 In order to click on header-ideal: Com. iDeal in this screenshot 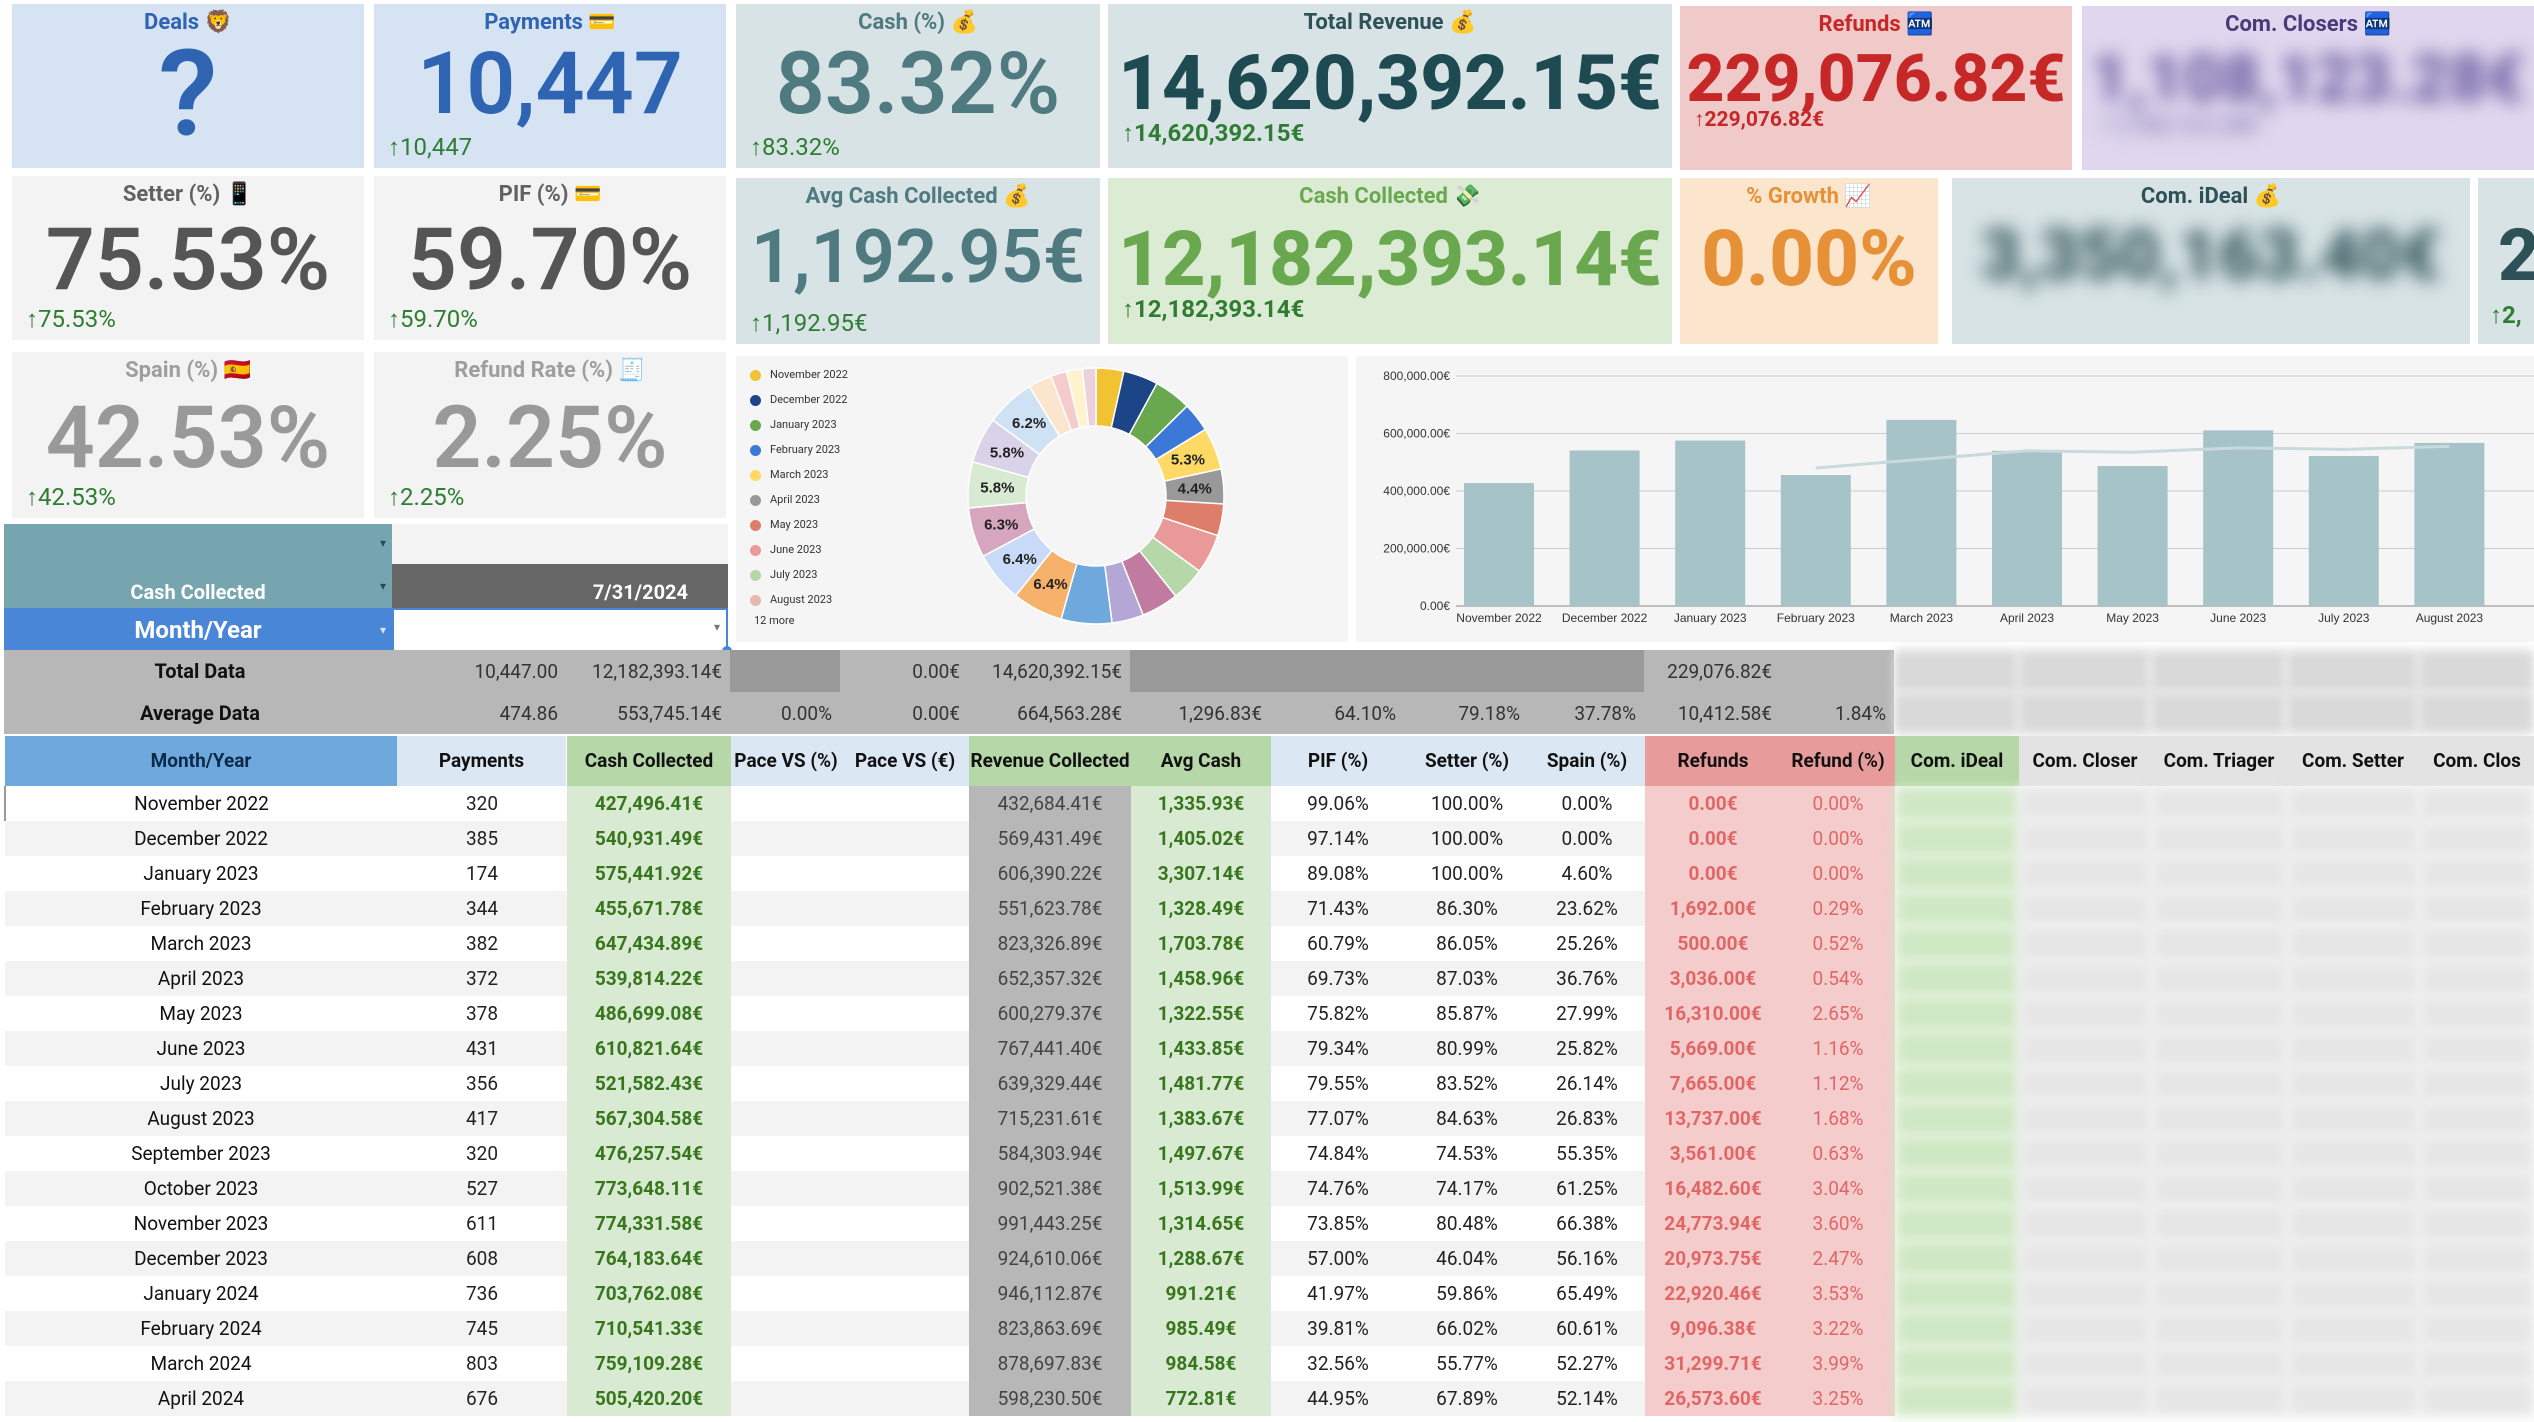, I will do `click(1957, 761)`.